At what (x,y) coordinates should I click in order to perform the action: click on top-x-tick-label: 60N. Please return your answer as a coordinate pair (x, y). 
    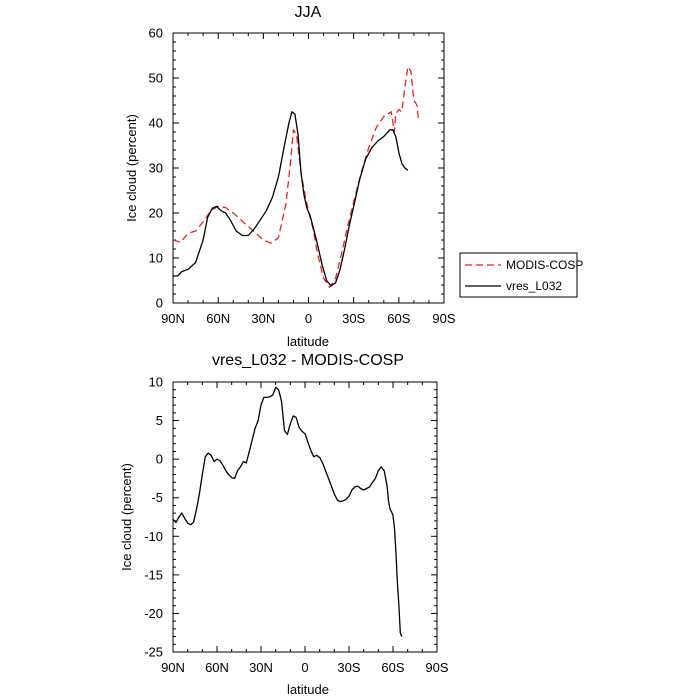
    Looking at the image, I should click on (218, 318).